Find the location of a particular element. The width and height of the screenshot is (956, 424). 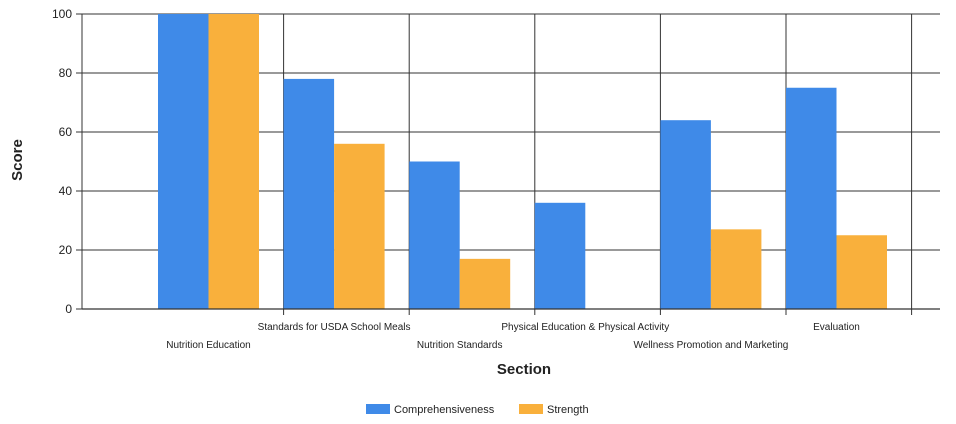

x-axis-title: Section is located at coordinates (524, 369).